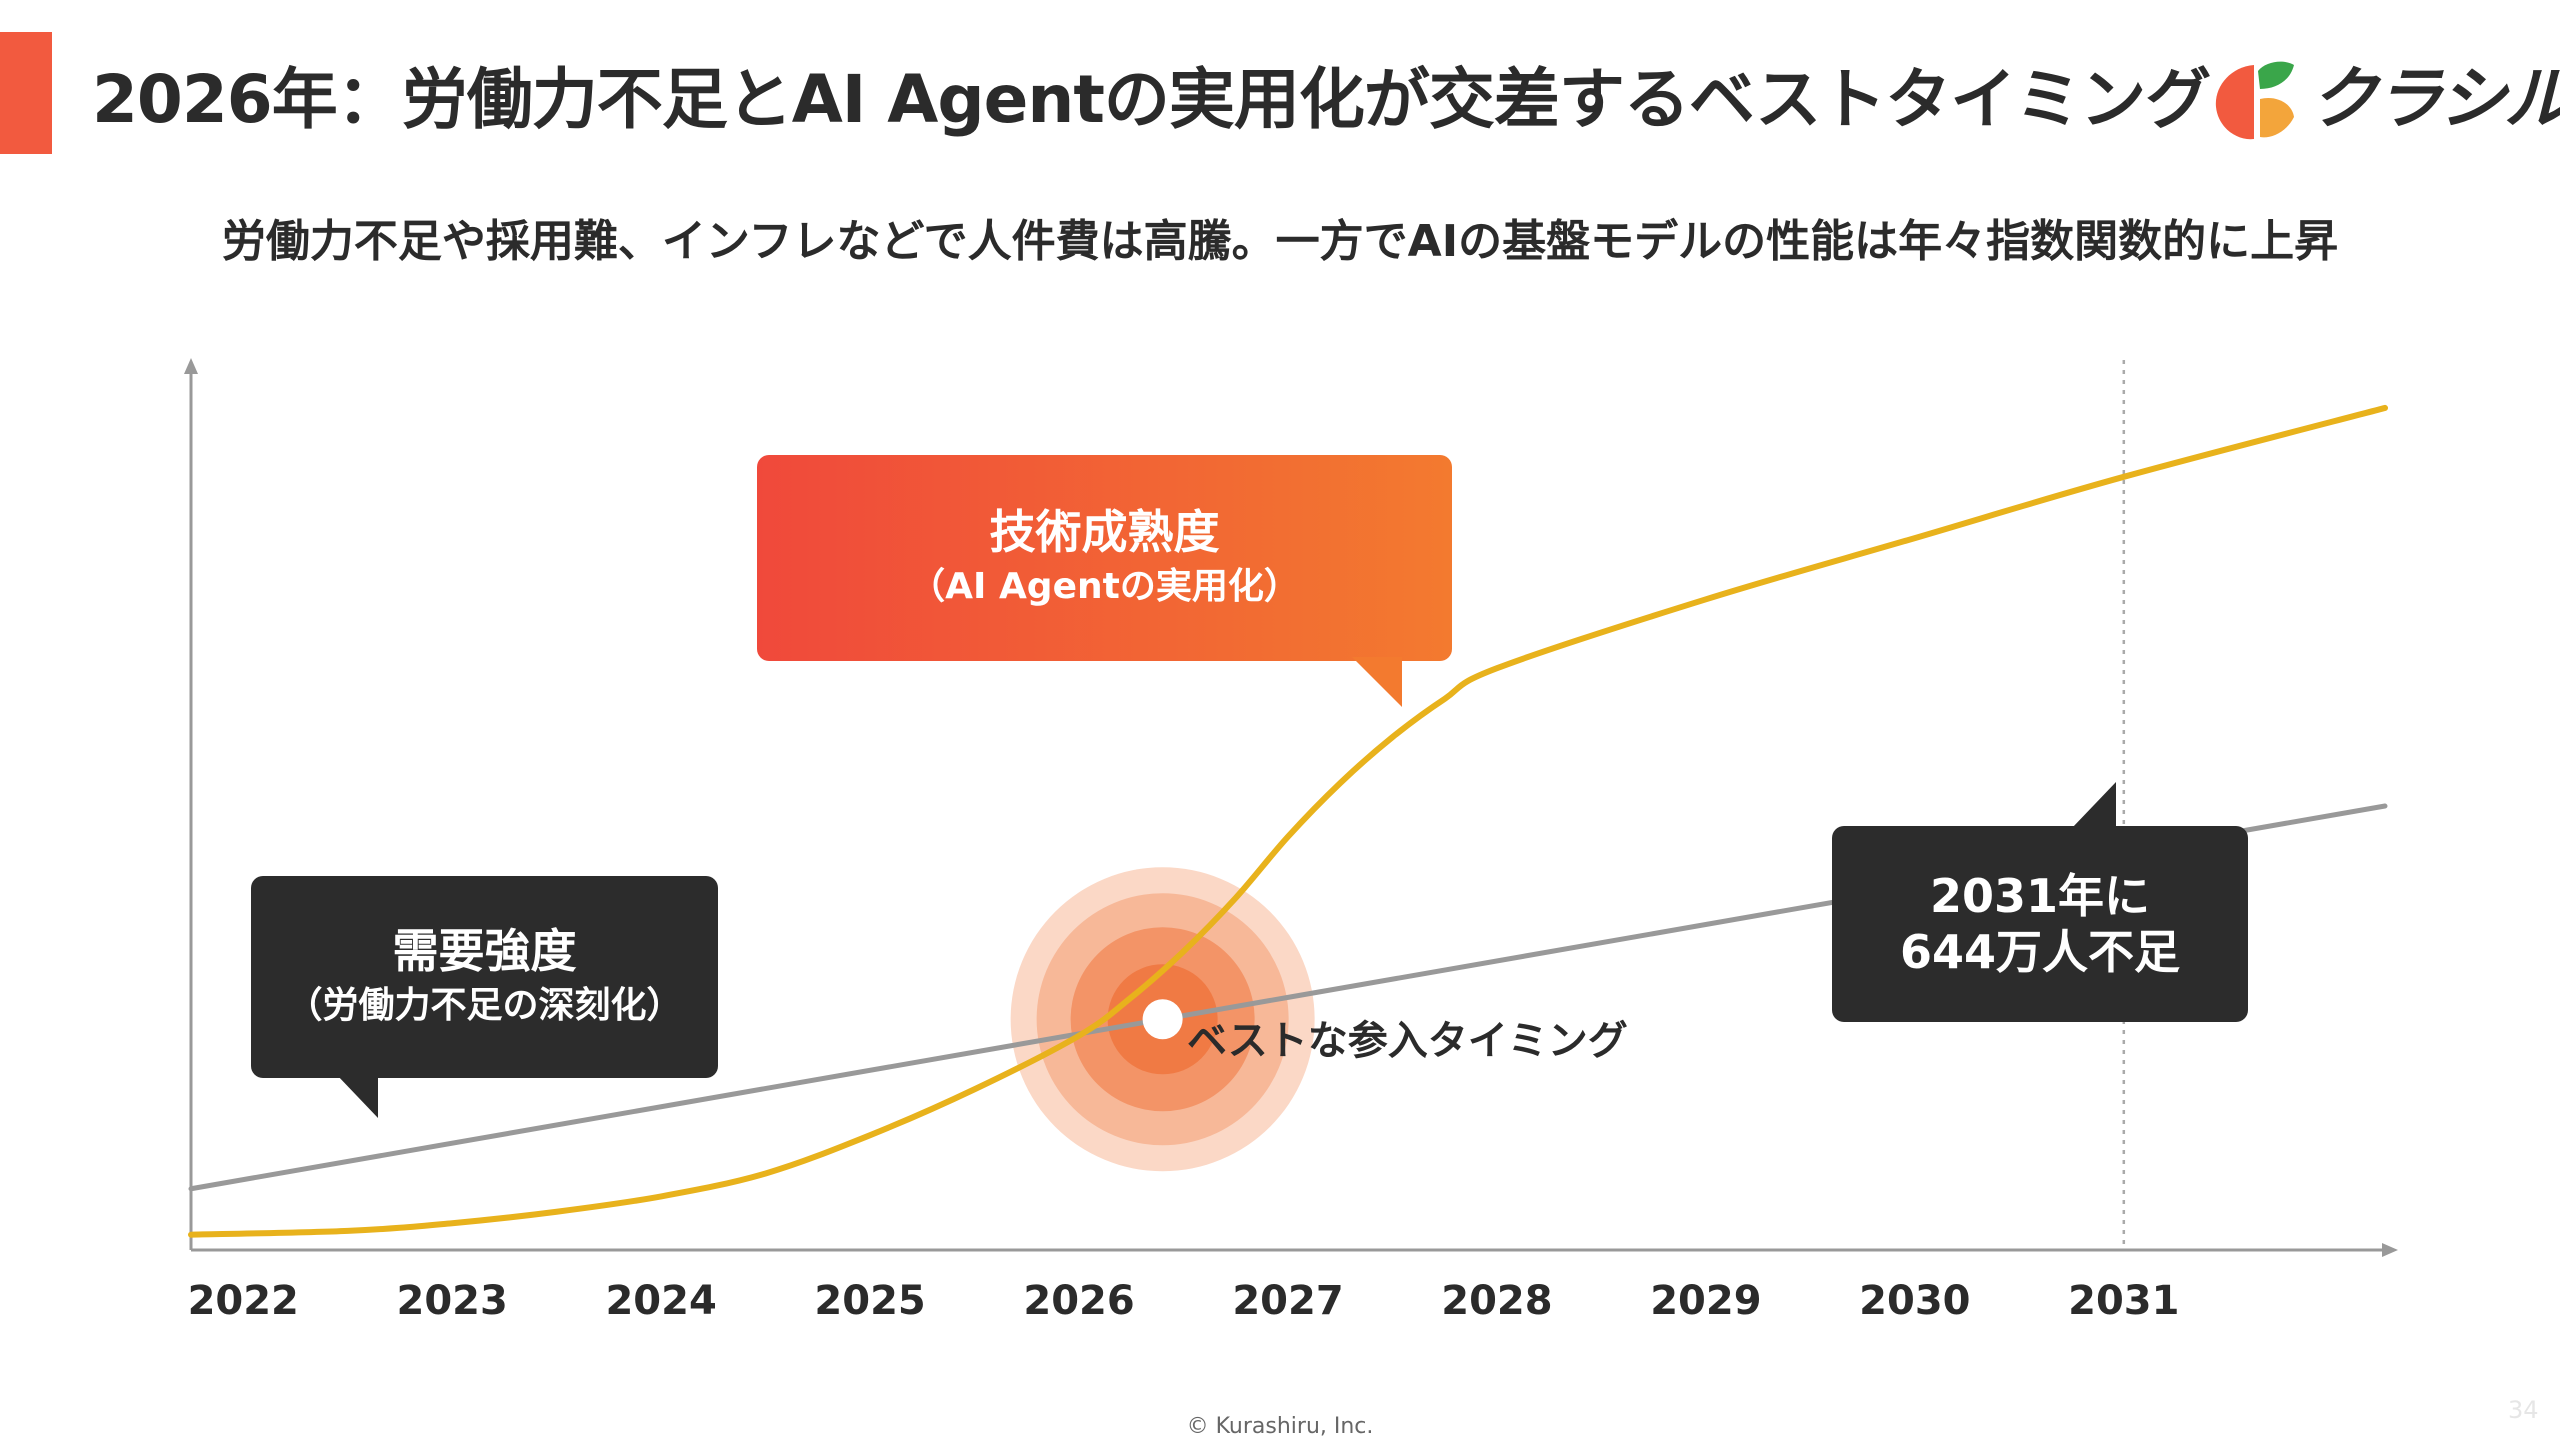 The height and width of the screenshot is (1440, 2560). Describe the element at coordinates (1407, 1041) in the screenshot. I see `best-timing-label: ベストな参入タイミング` at that location.